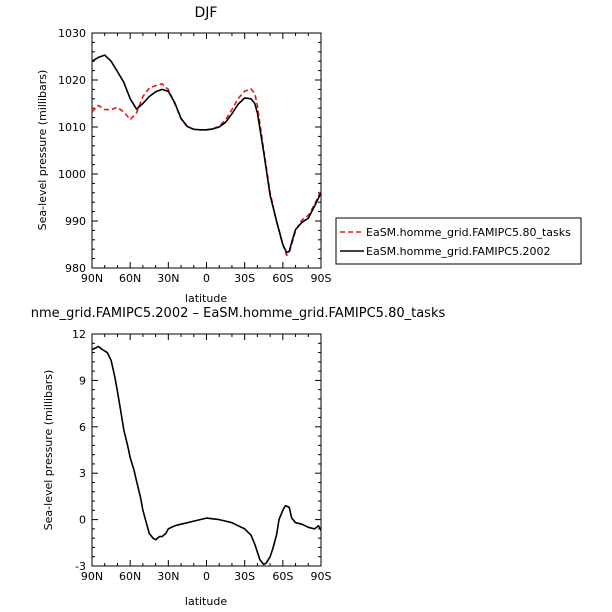 The image size is (612, 612). Describe the element at coordinates (75, 221) in the screenshot. I see `y-tick-label: 990` at that location.